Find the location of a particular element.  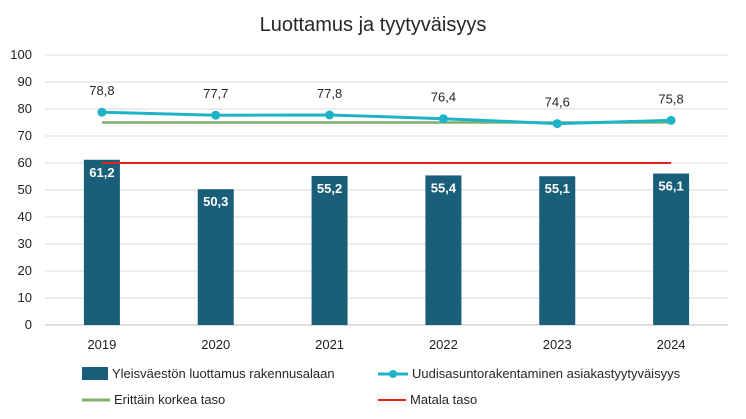

bar-data-label: 61,2 is located at coordinates (101, 172).